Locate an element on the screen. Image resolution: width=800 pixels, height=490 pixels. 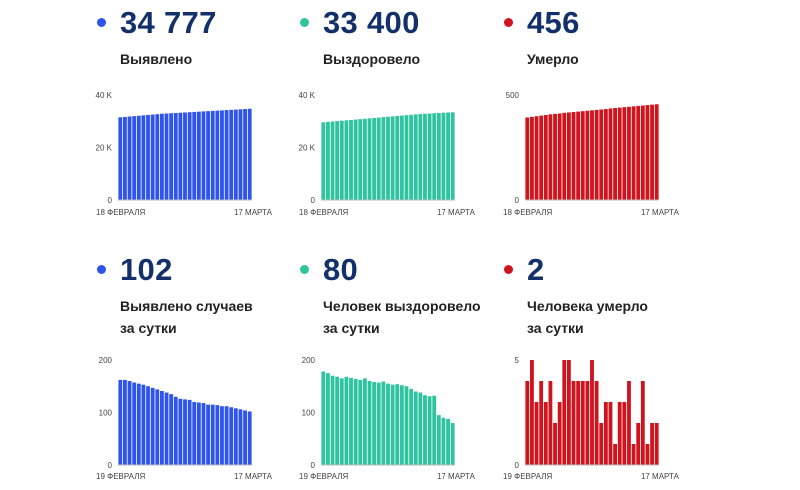
y-tick-label: 20 K is located at coordinates (307, 148).